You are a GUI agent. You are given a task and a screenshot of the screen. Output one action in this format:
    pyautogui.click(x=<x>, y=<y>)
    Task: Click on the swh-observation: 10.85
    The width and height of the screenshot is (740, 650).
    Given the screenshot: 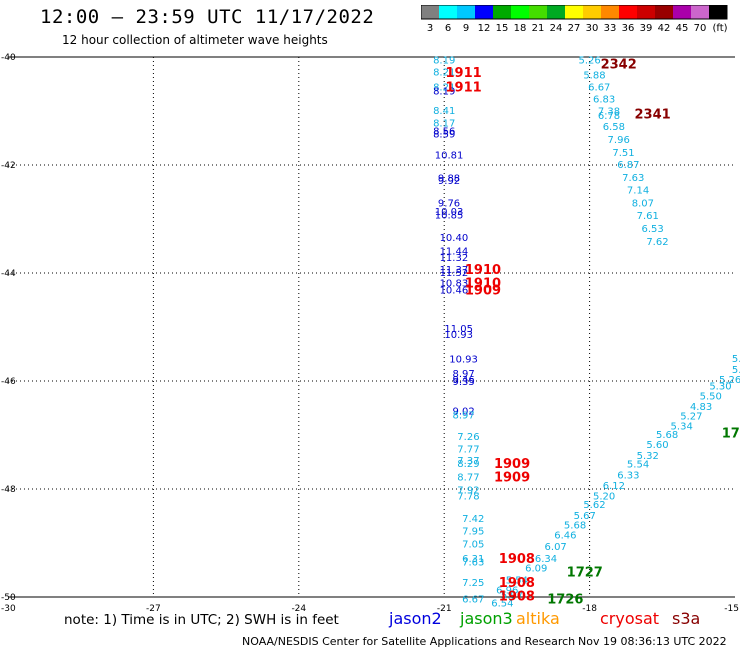 What is the action you would take?
    pyautogui.click(x=449, y=216)
    